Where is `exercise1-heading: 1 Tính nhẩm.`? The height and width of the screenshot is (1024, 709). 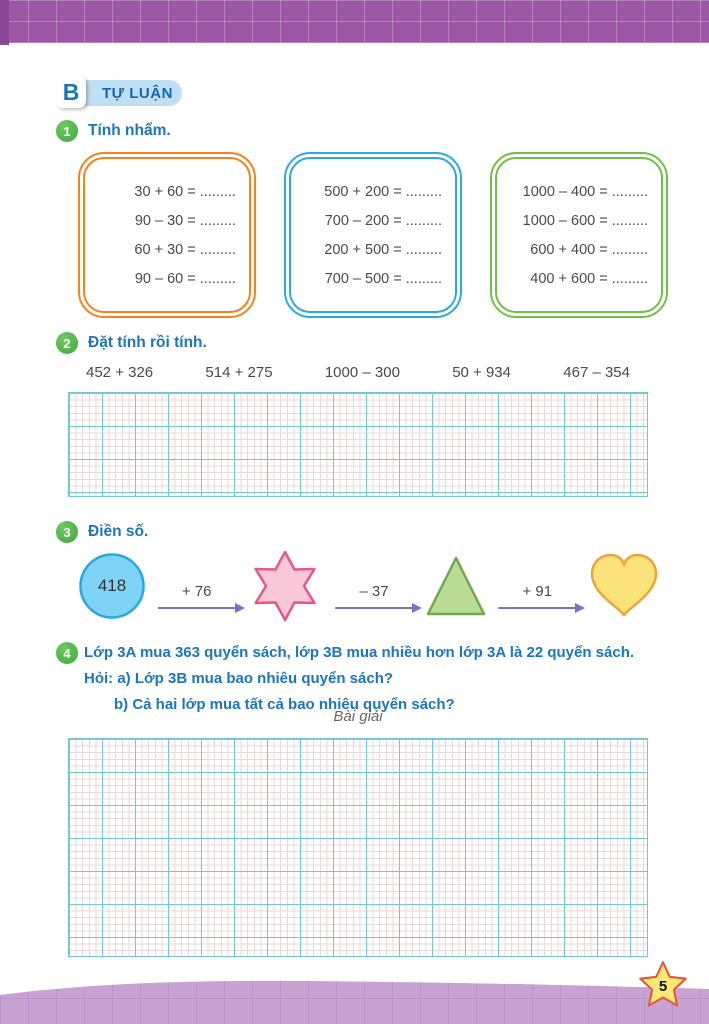
exercise1-heading: 1 Tính nhẩm. is located at coordinates (113, 131).